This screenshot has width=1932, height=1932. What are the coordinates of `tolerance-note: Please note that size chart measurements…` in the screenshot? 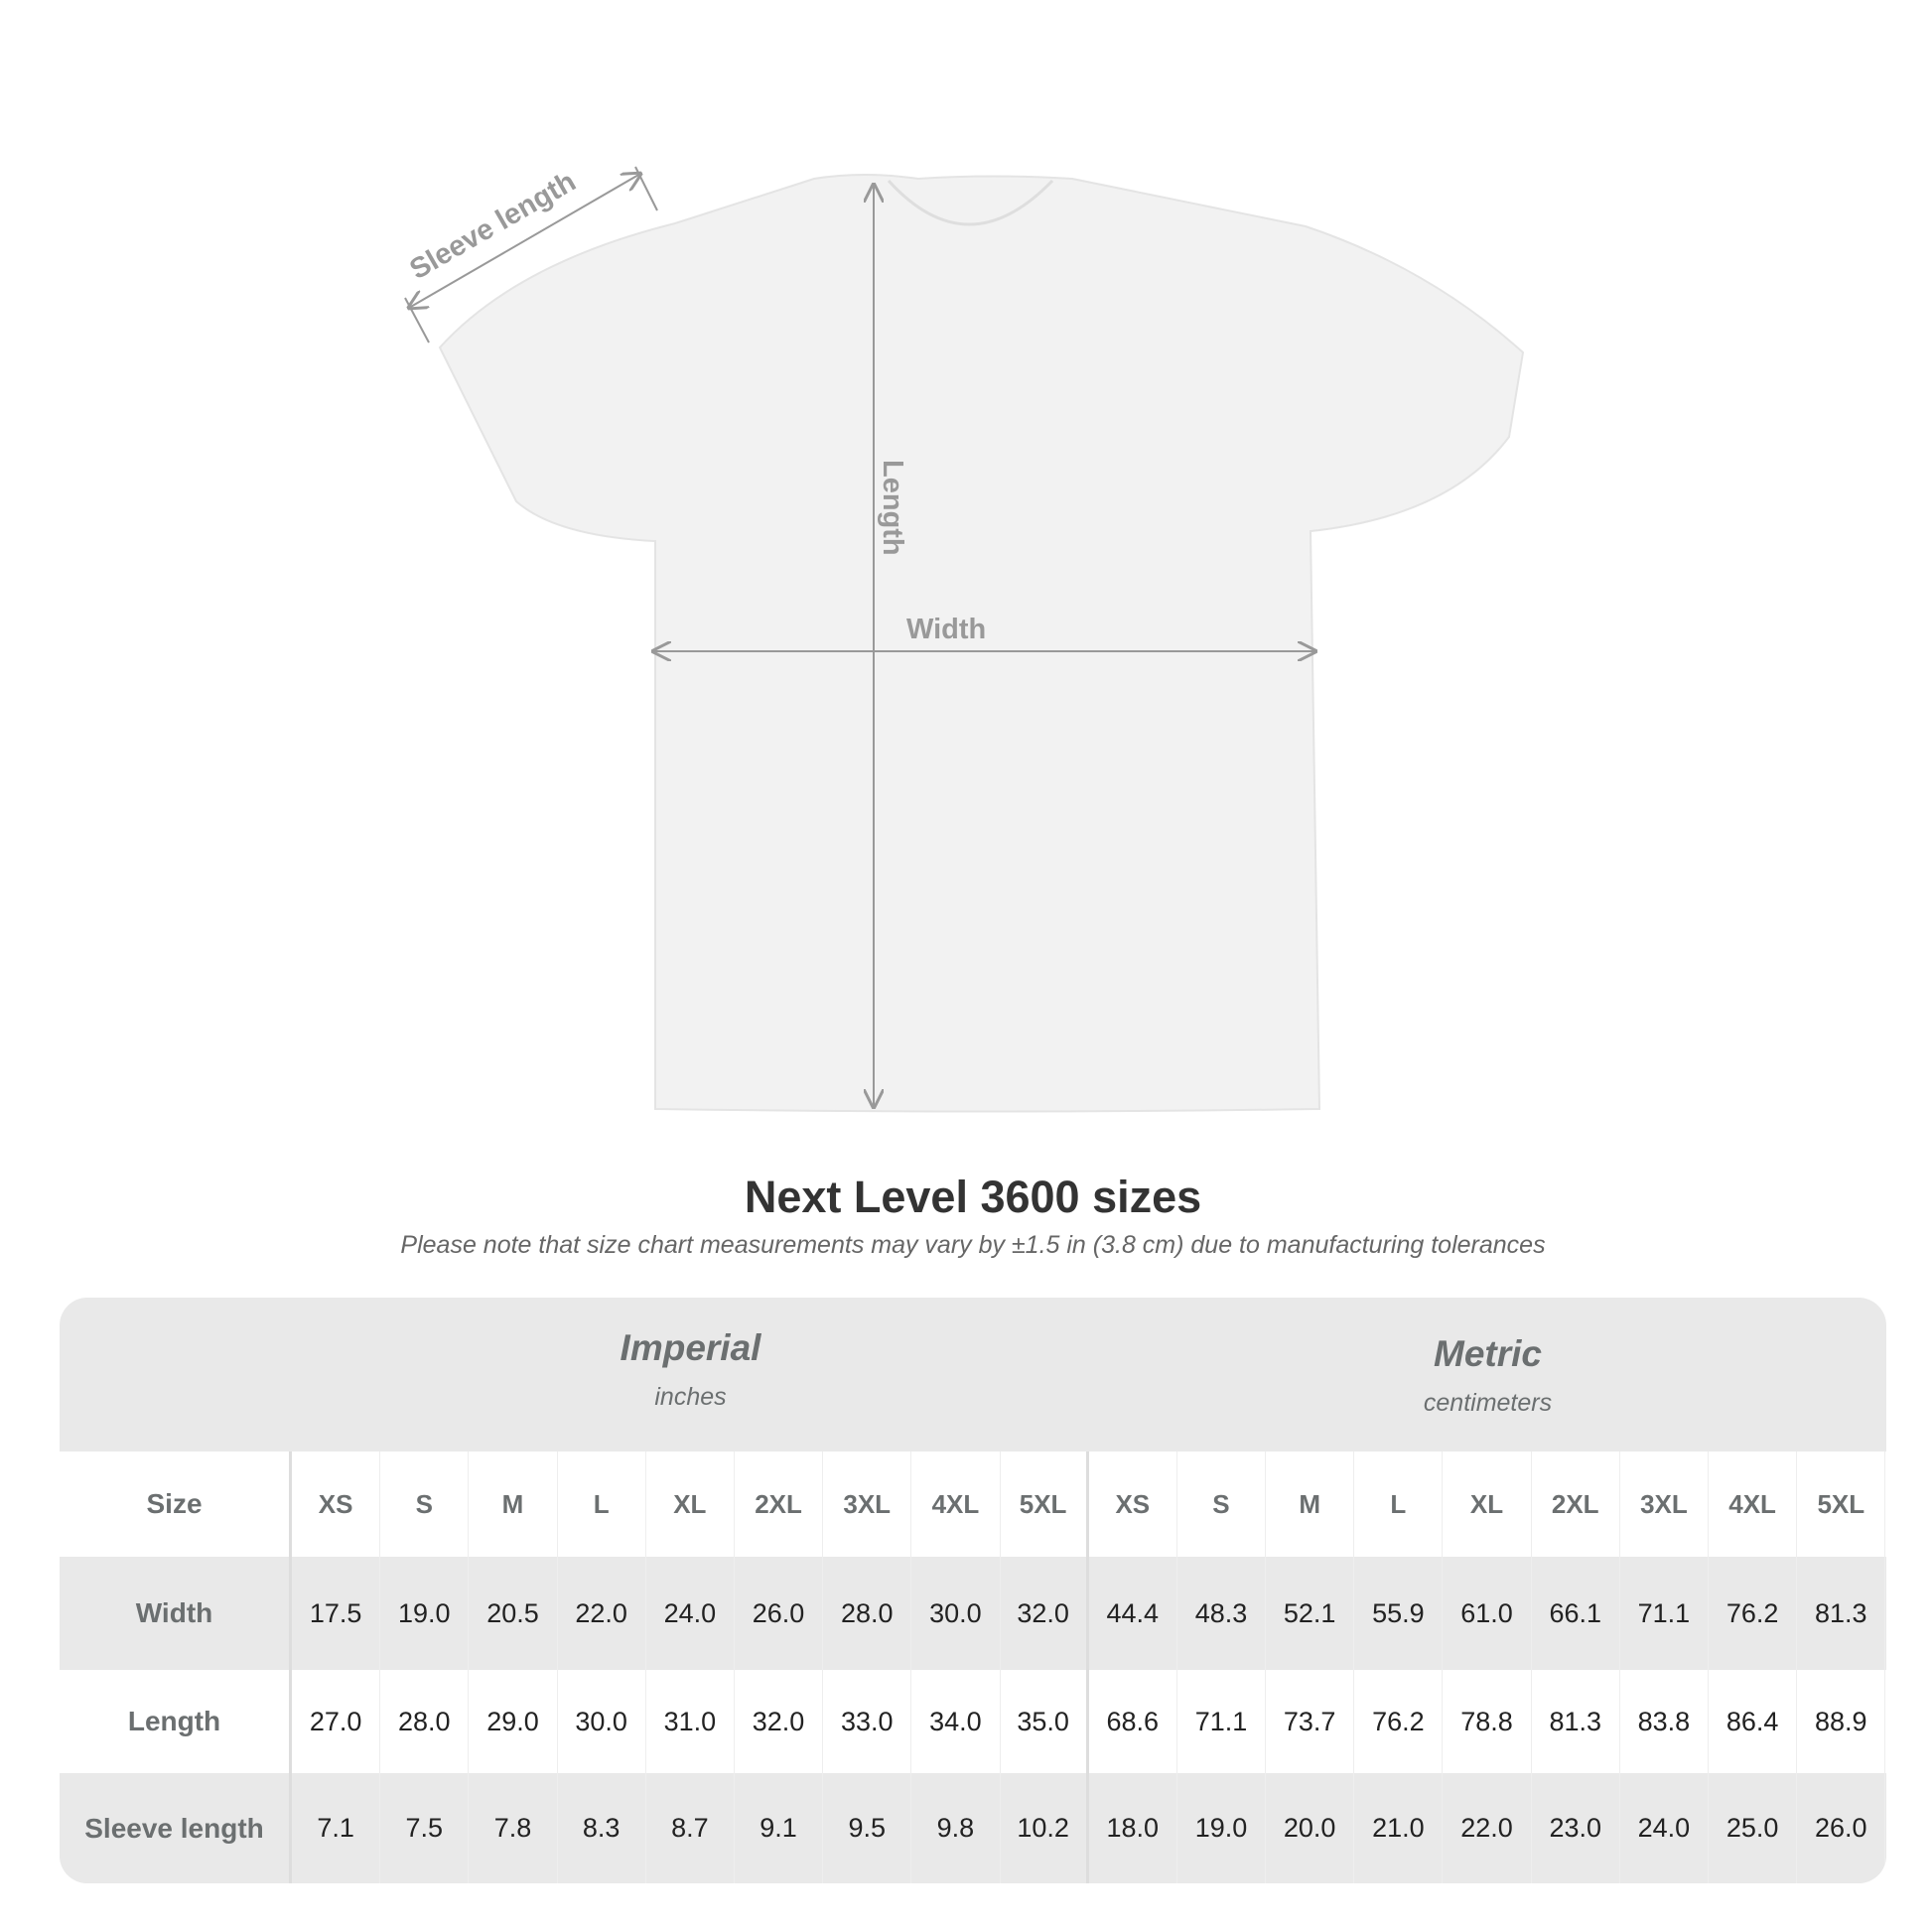 It's located at (973, 1245).